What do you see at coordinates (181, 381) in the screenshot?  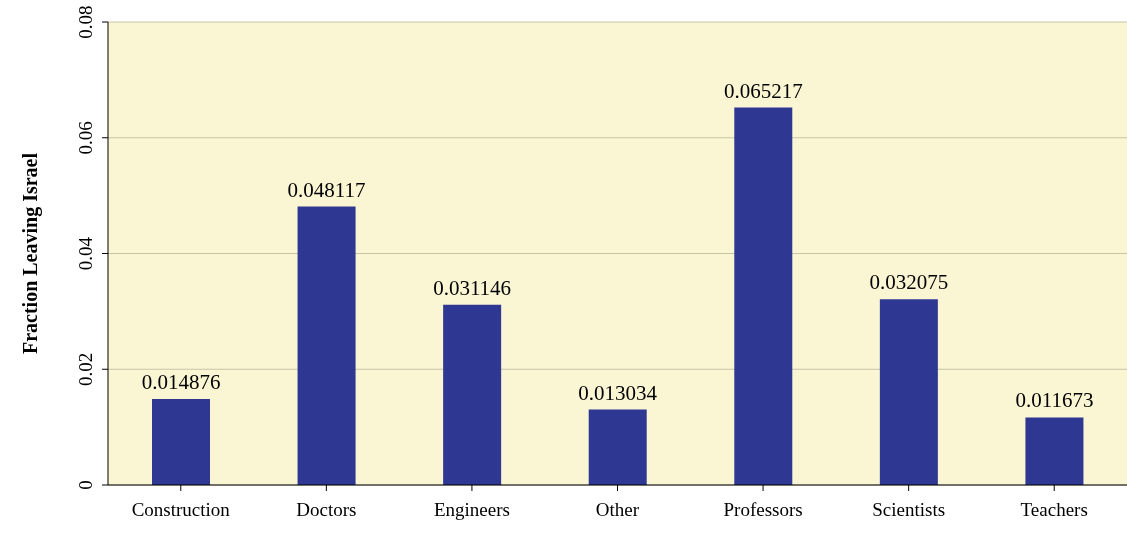 I see `data-label: 0.014876` at bounding box center [181, 381].